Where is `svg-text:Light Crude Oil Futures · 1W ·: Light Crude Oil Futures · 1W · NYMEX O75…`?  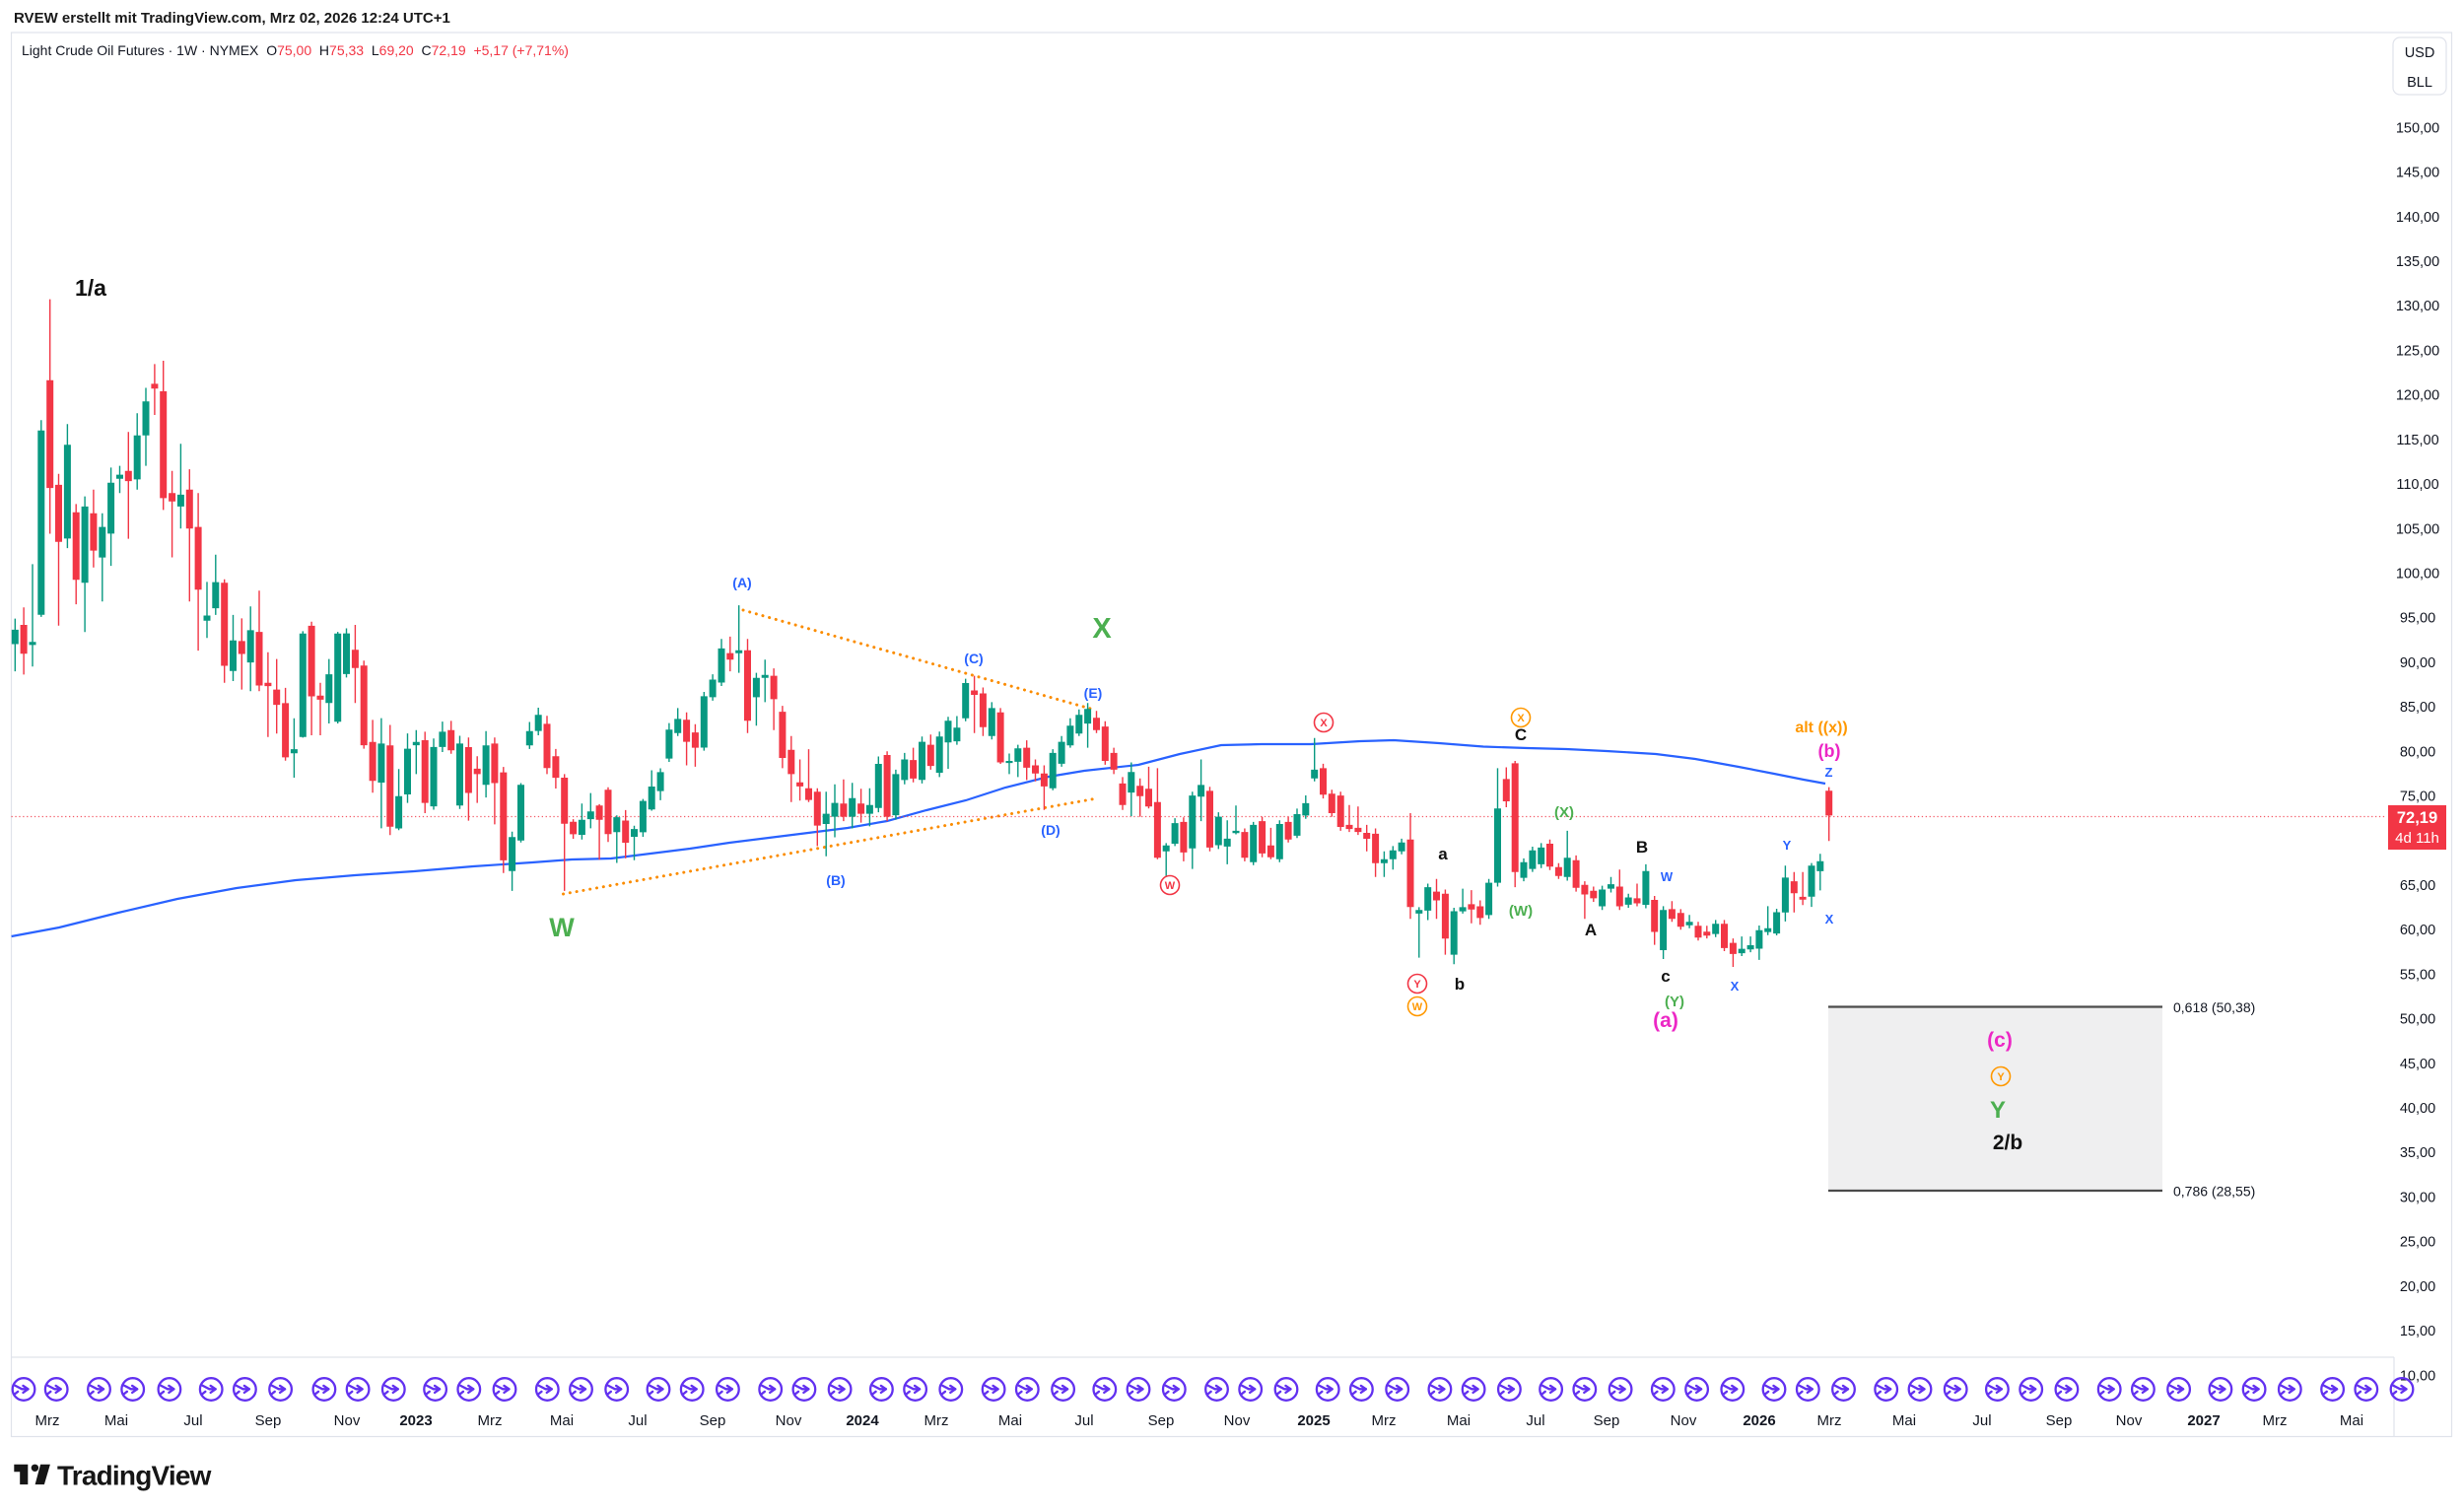
svg-text:Light Crude Oil Futures · 1W ·: Light Crude Oil Futures · 1W · NYMEX O75… is located at coordinates (295, 50).